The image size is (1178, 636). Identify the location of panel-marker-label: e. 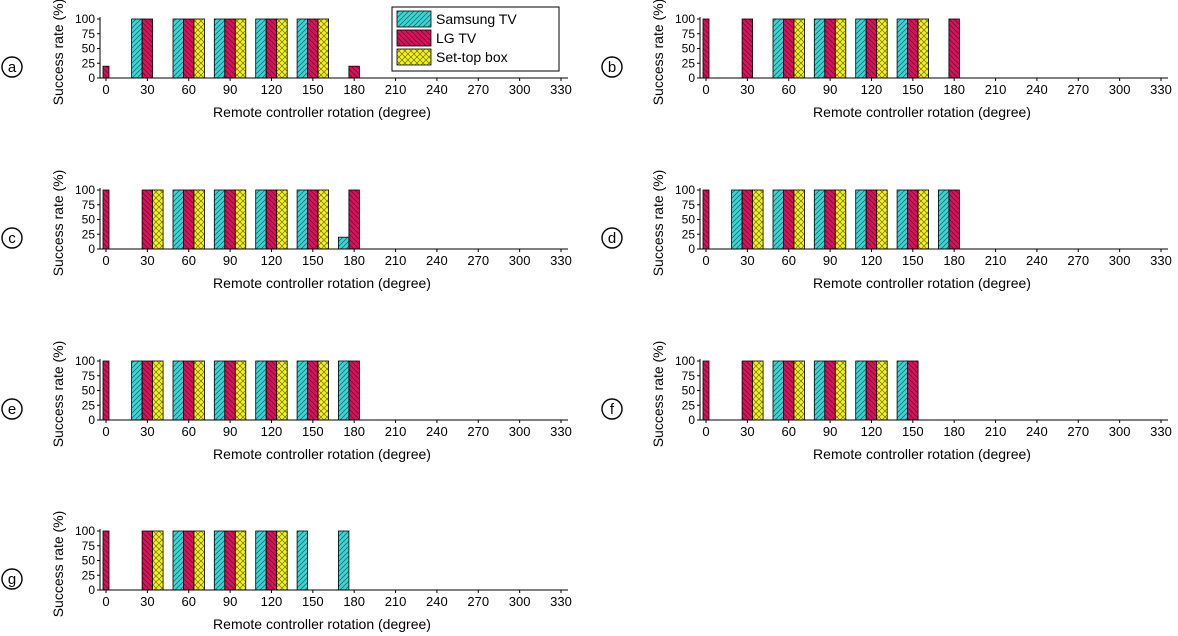
(12, 409).